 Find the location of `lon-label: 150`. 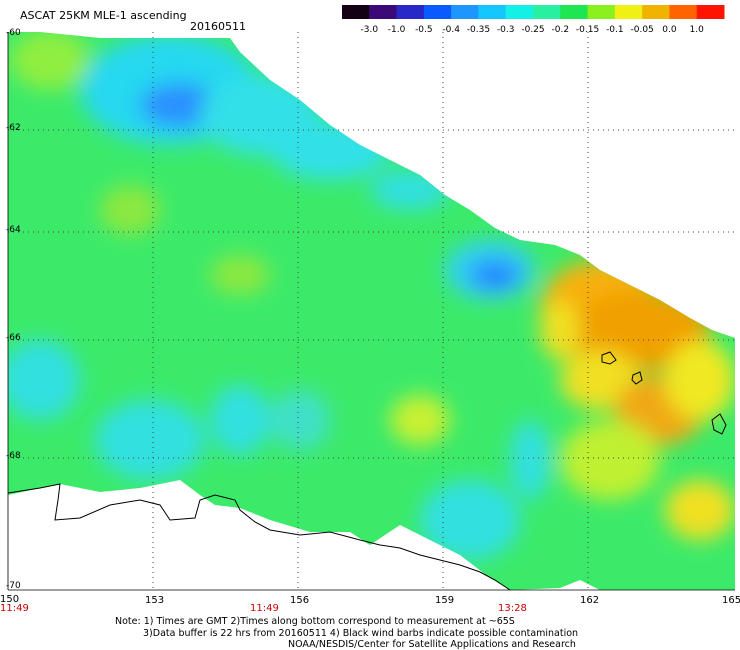

lon-label: 150 is located at coordinates (9, 599).